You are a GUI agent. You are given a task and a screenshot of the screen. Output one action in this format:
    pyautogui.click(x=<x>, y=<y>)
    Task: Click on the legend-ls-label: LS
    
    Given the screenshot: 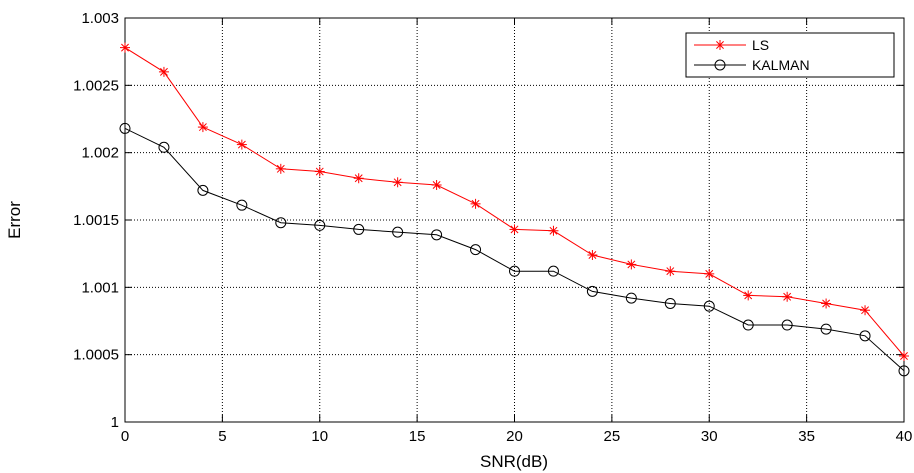 What is the action you would take?
    pyautogui.click(x=760, y=45)
    